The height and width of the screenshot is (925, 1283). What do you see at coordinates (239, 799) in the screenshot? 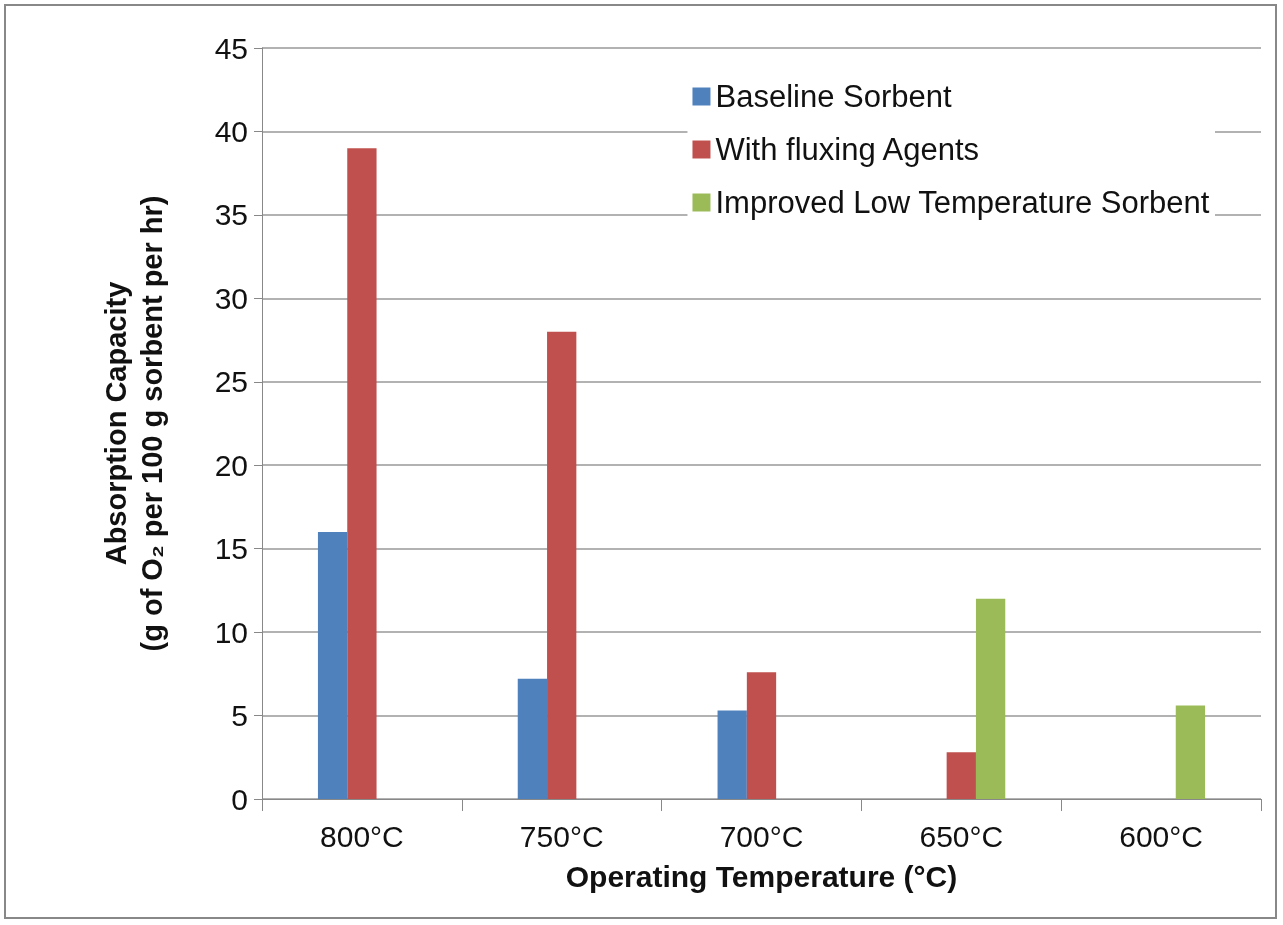
I see `y-tick-label: 0` at bounding box center [239, 799].